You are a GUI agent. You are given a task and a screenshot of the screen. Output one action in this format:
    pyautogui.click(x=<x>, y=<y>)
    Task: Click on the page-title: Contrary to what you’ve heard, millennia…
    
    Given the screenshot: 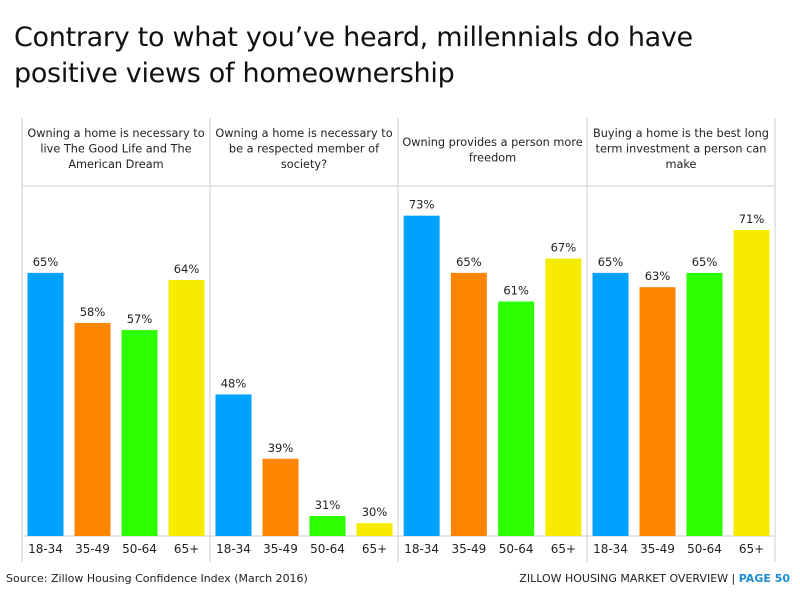 What is the action you would take?
    pyautogui.click(x=353, y=55)
    